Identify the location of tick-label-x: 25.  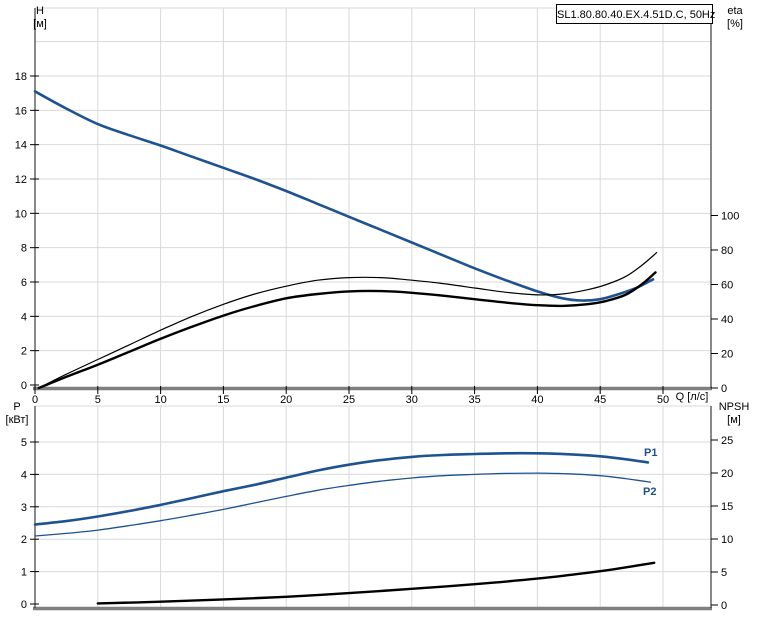
(349, 400).